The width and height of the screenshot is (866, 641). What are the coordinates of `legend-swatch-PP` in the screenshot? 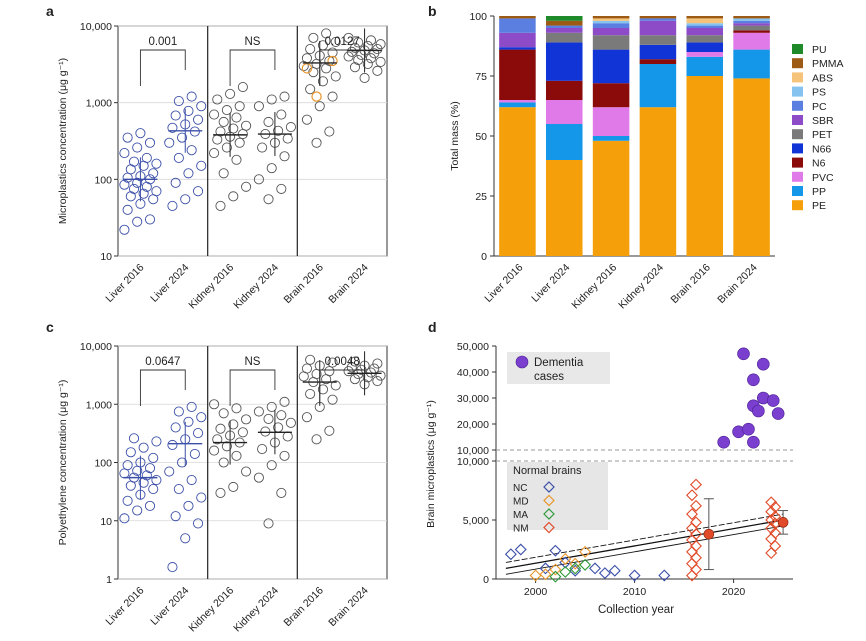 It's located at (797, 191).